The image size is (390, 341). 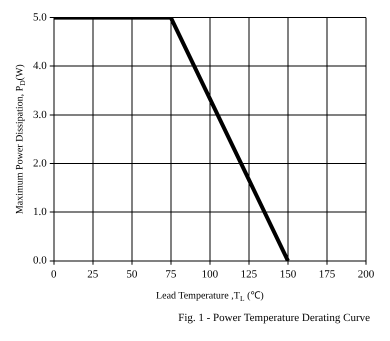 What do you see at coordinates (40, 260) in the screenshot?
I see `y-tick-label: 0.0` at bounding box center [40, 260].